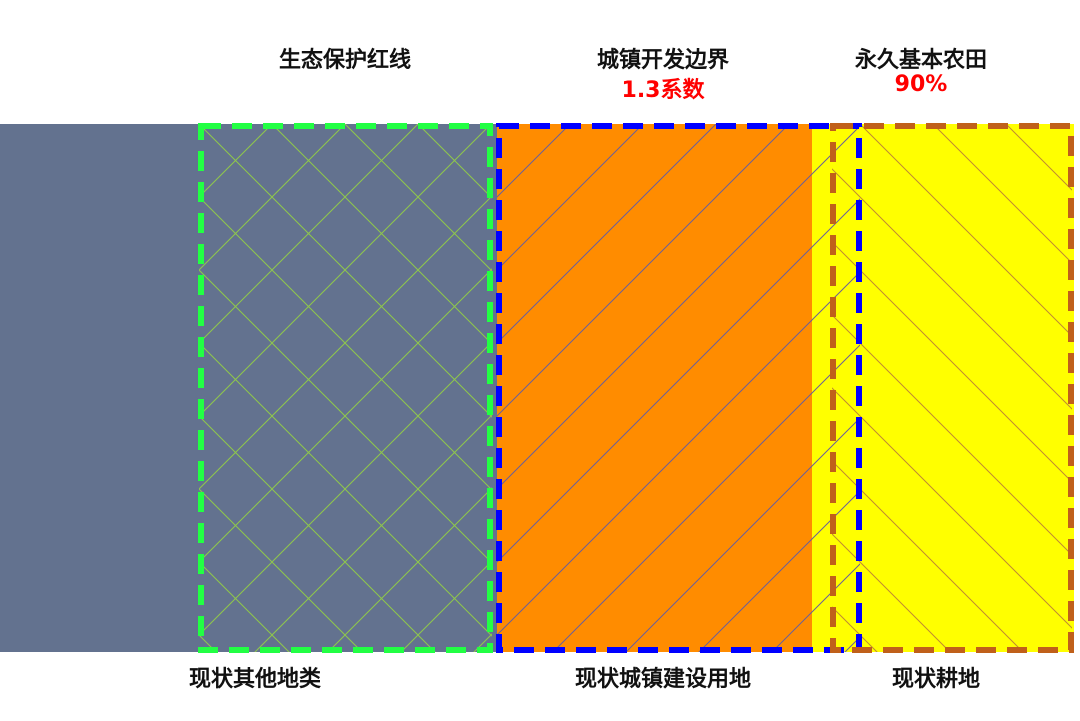  What do you see at coordinates (255, 679) in the screenshot?
I see `other-land-label: 现状其他地类` at bounding box center [255, 679].